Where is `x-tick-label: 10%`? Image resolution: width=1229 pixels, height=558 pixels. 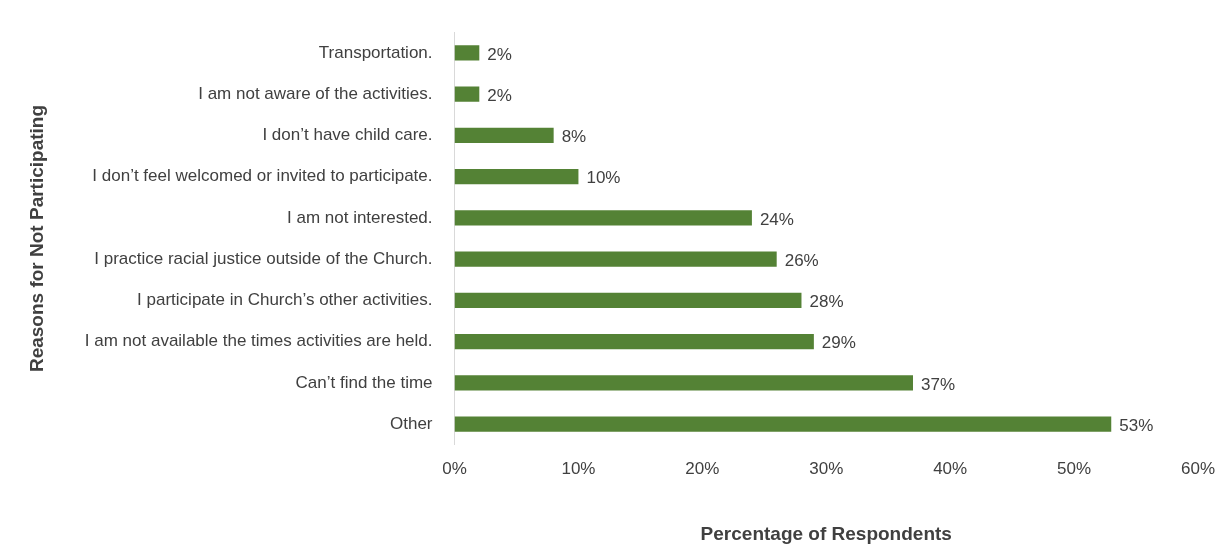
x-tick-label: 10% is located at coordinates (578, 468).